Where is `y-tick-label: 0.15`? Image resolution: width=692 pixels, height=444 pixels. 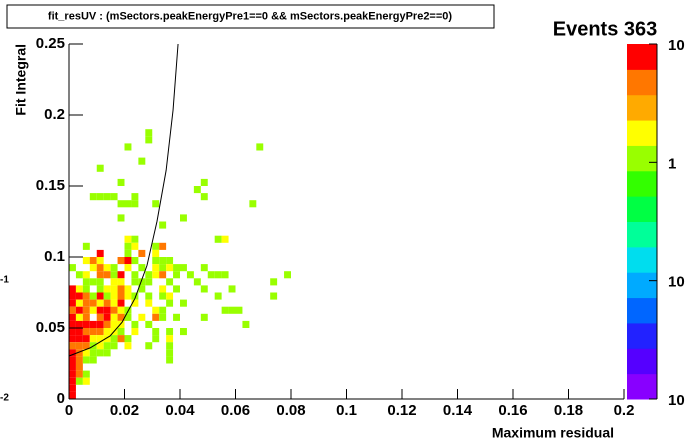 y-tick-label: 0.15 is located at coordinates (50, 185).